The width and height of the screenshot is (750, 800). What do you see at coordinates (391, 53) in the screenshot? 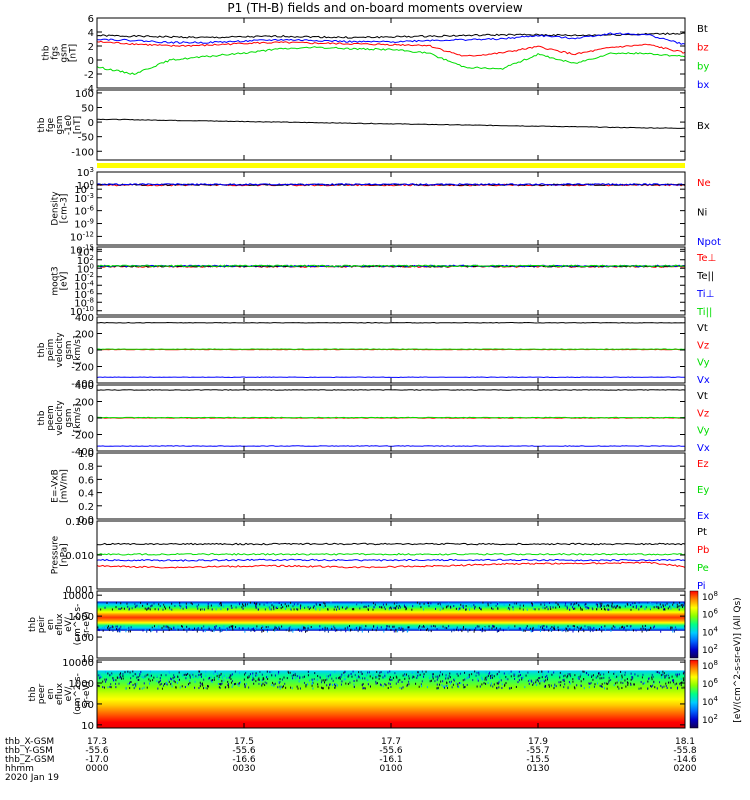
I see `panel-frame` at bounding box center [391, 53].